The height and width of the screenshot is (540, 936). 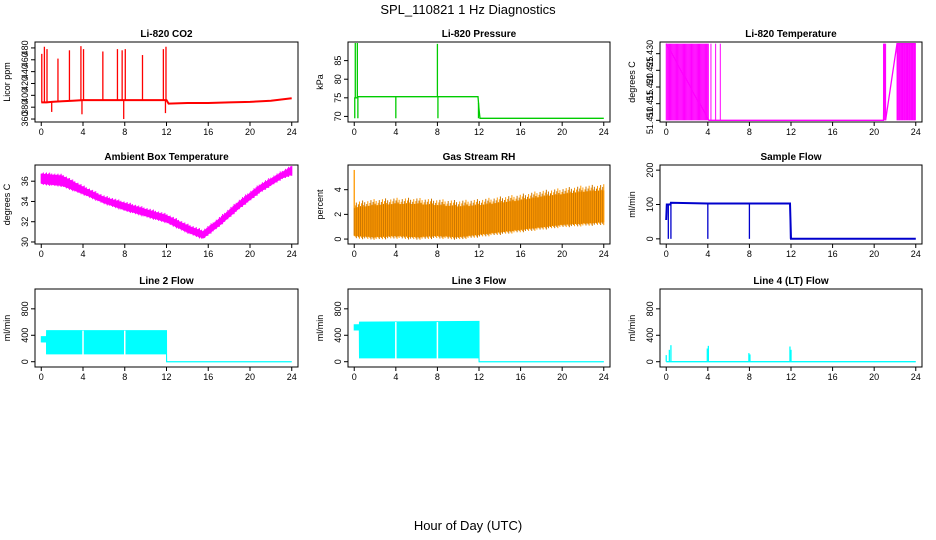 What do you see at coordinates (150, 329) in the screenshot?
I see `panel-7: Line 2 Flow ml/min 0 4 8 12 16 20 24 0 400 800` at bounding box center [150, 329].